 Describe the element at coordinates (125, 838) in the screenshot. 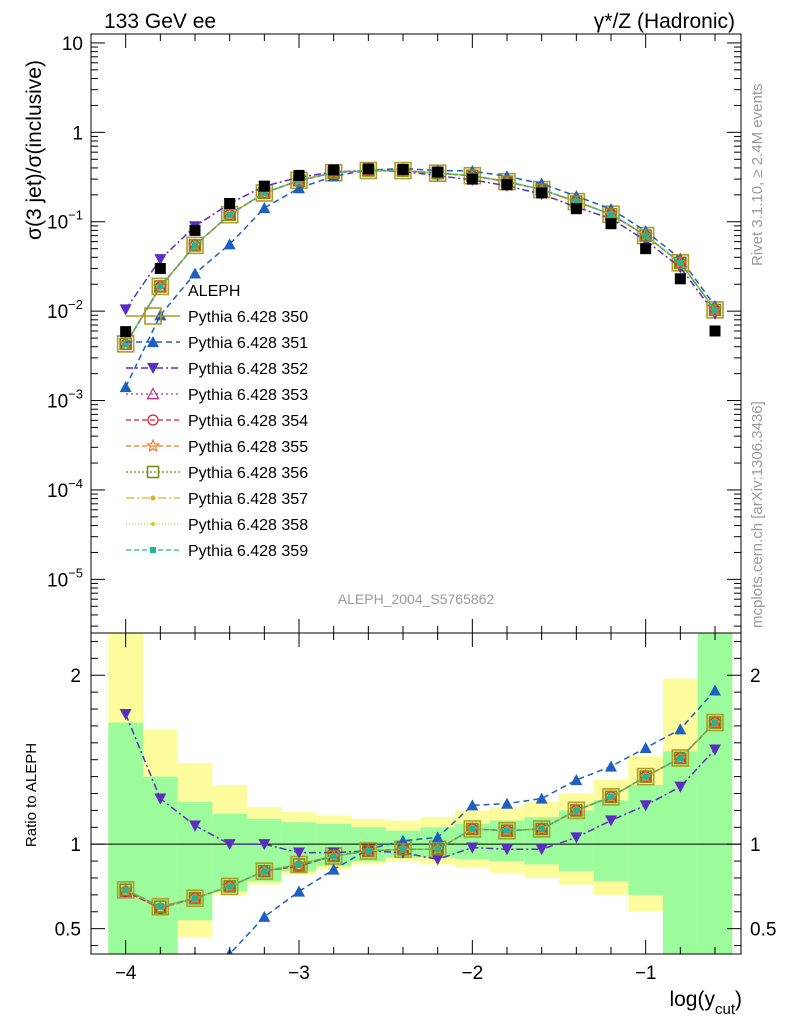

I see `band-green` at that location.